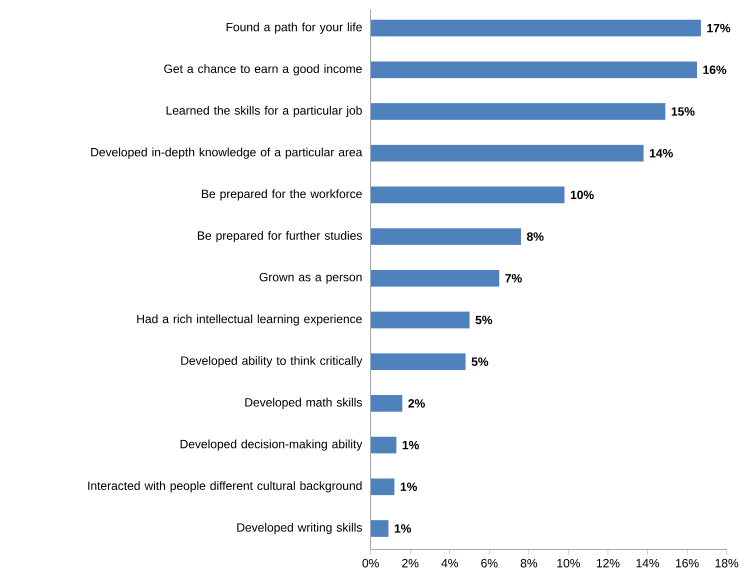 The image size is (744, 585). What do you see at coordinates (263, 70) in the screenshot?
I see `y-tick-label: Get a chance to earn a good income` at bounding box center [263, 70].